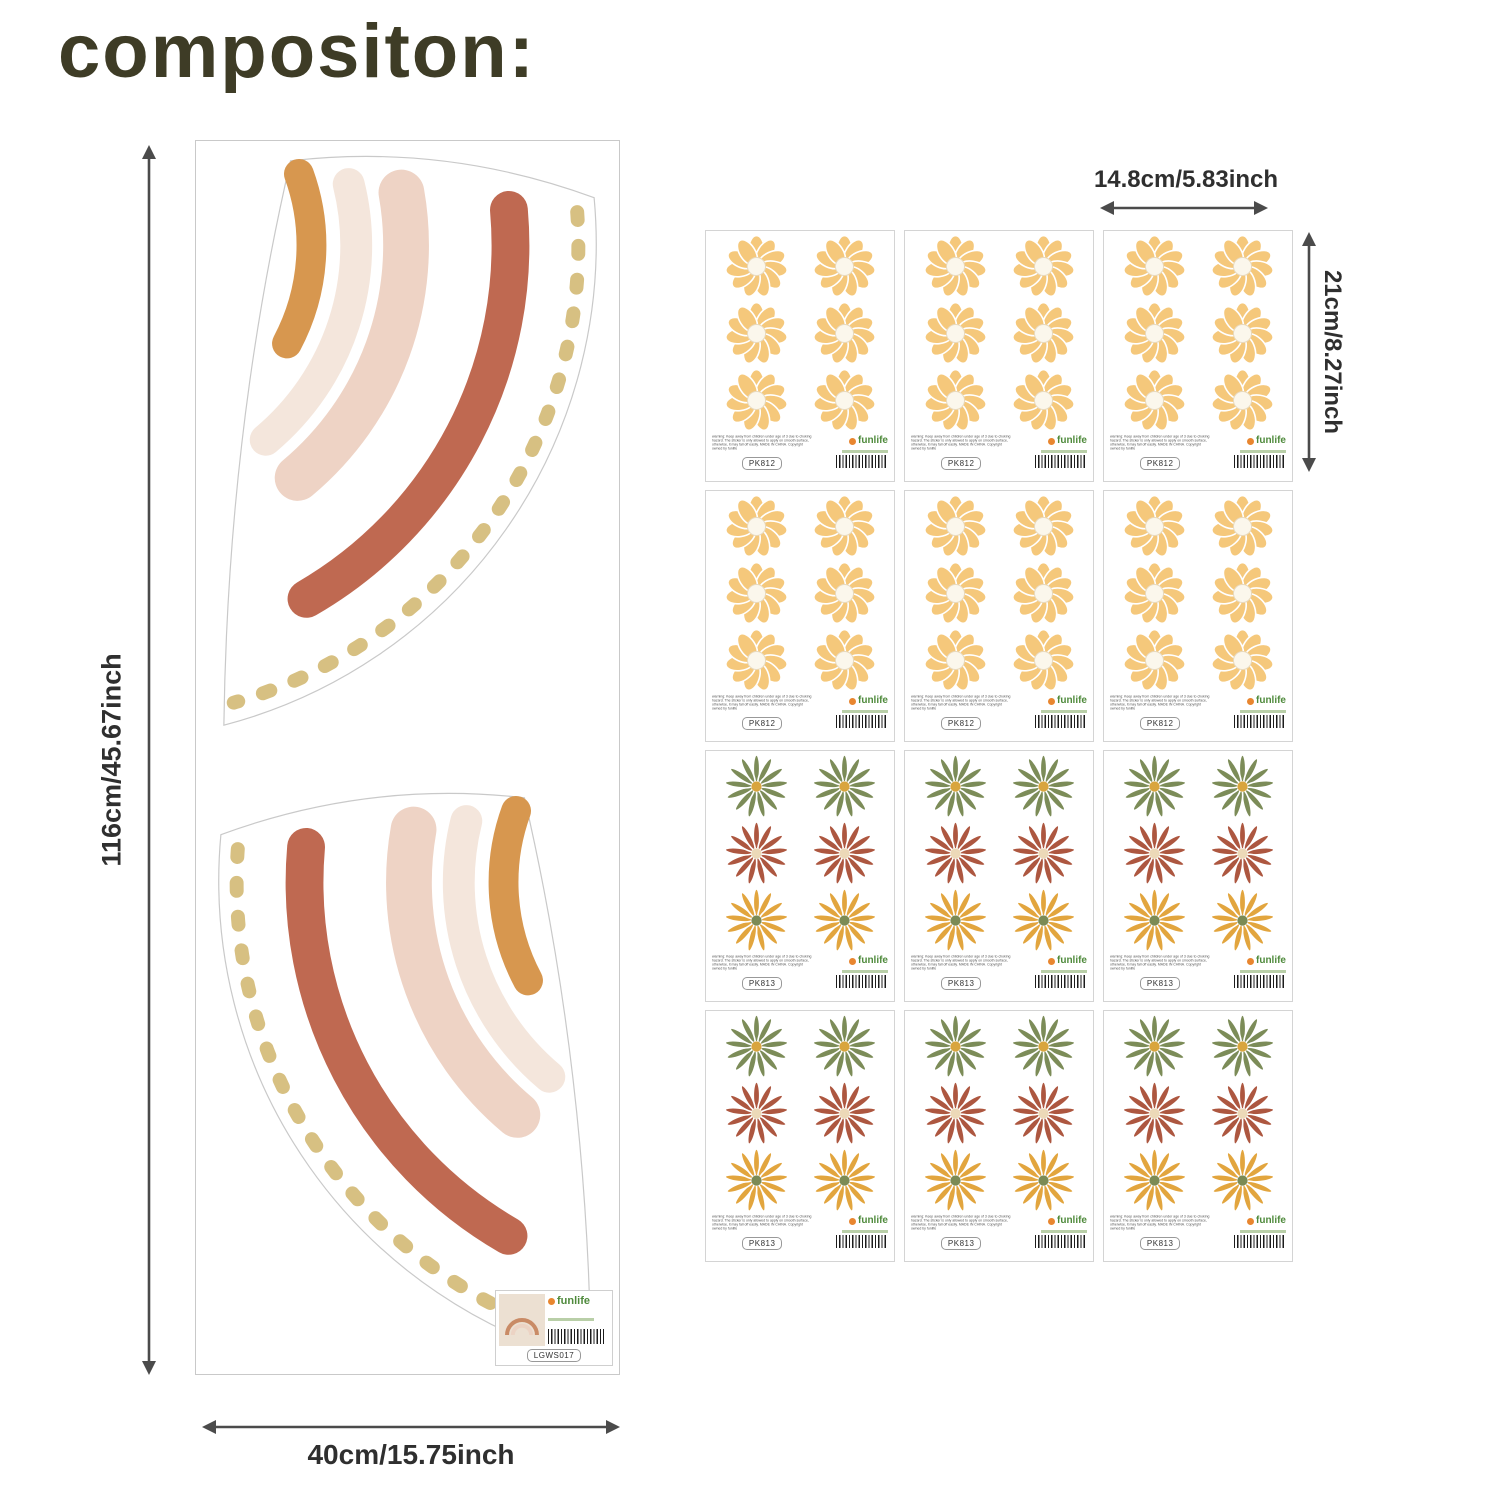  I want to click on panel-width-dimension-arrow, so click(411, 1427).